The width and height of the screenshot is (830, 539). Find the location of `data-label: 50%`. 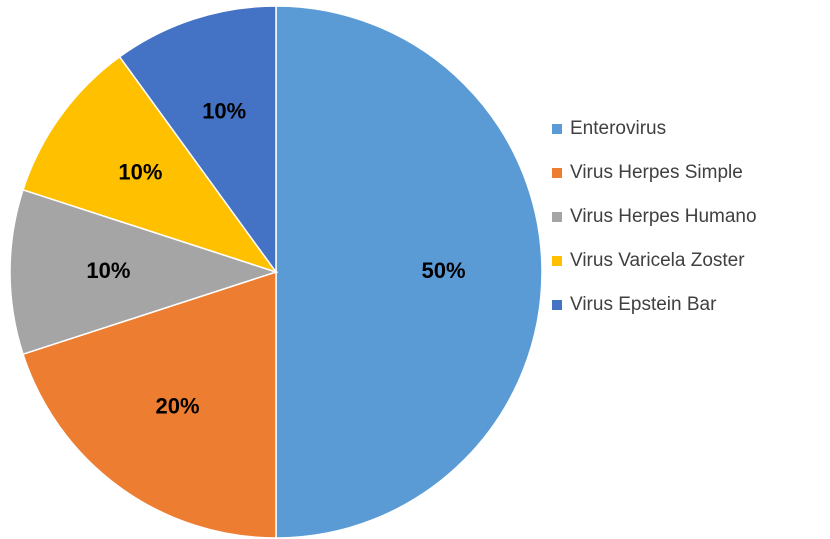

data-label: 50% is located at coordinates (444, 270).